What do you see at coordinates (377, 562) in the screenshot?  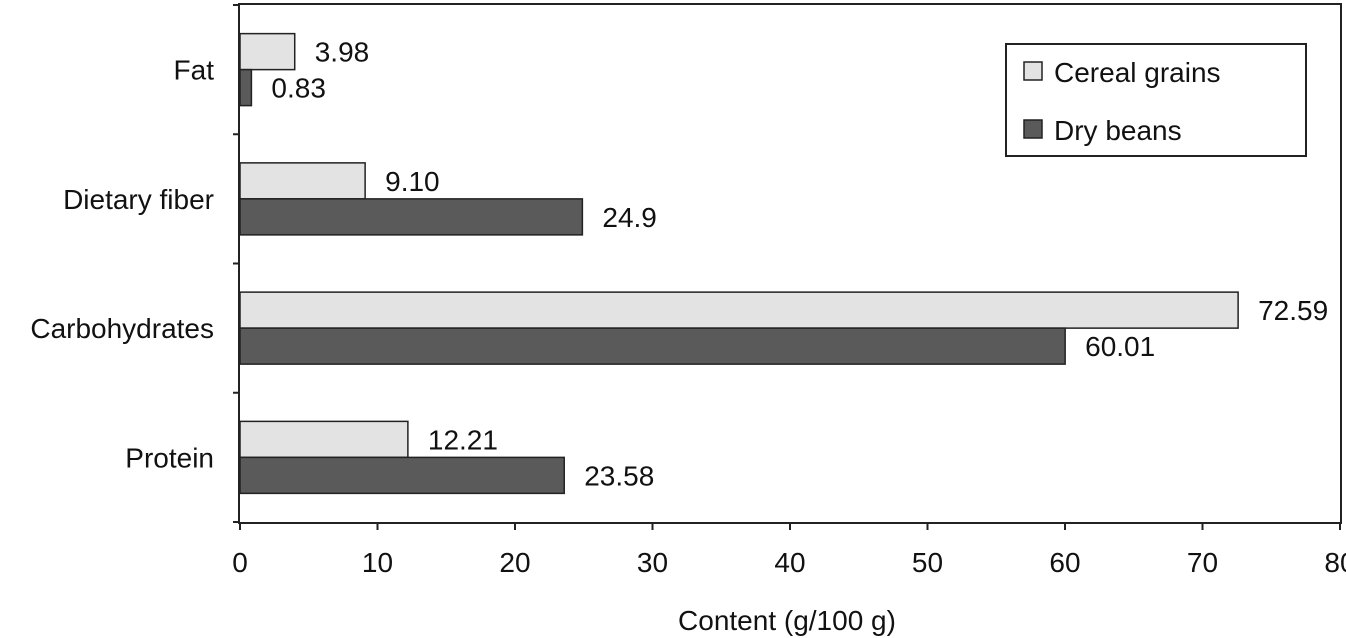 I see `x-tick-label-10: 10` at bounding box center [377, 562].